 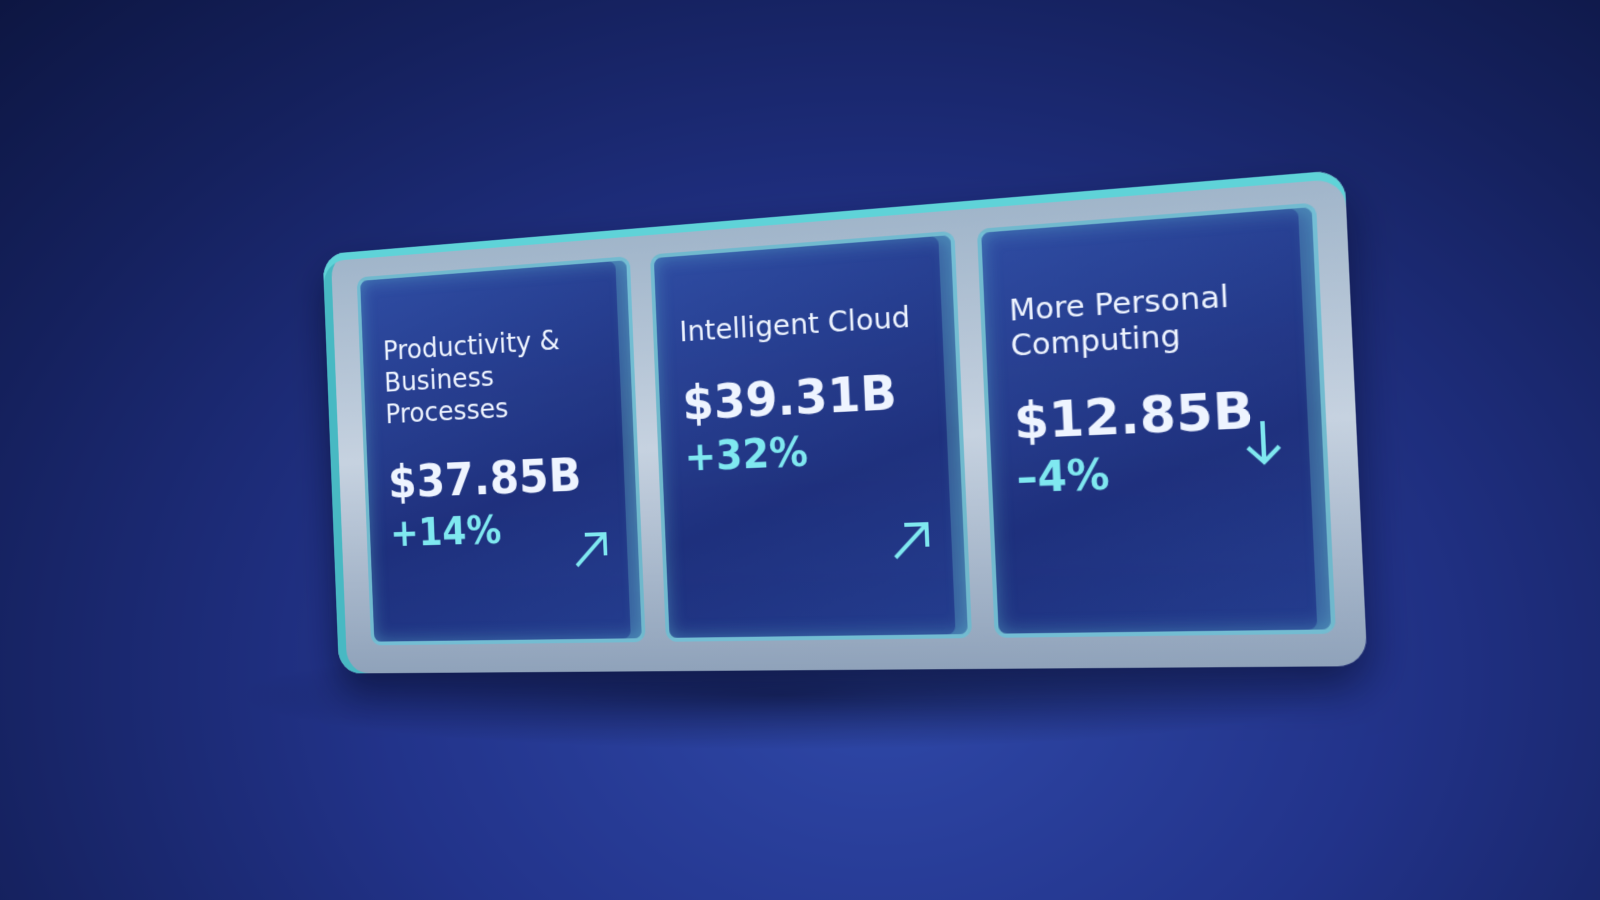 I want to click on kpi-card: Intelligent Cloud $39.31B +32%, so click(x=811, y=436).